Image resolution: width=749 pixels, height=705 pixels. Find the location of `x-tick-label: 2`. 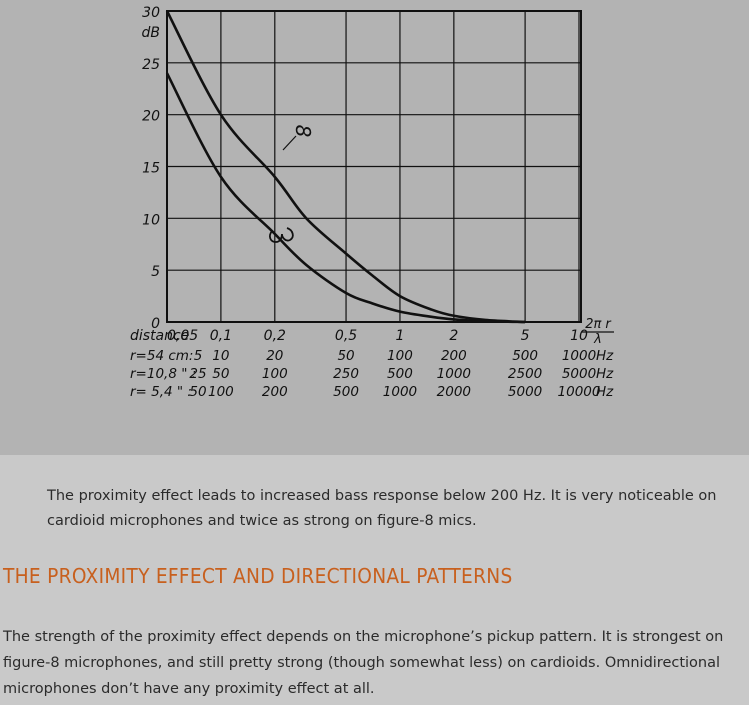

x-tick-label: 2 is located at coordinates (453, 336).